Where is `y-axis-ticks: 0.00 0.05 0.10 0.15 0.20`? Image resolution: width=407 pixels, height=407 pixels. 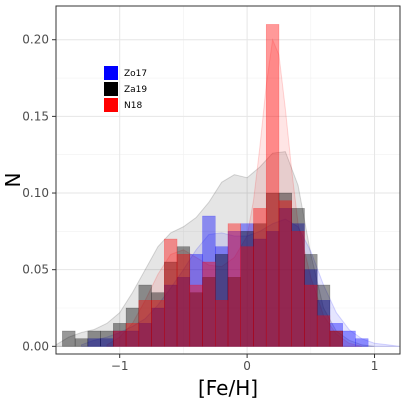
y-axis-ticks: 0.00 0.05 0.10 0.15 0.20 is located at coordinates (39, 193).